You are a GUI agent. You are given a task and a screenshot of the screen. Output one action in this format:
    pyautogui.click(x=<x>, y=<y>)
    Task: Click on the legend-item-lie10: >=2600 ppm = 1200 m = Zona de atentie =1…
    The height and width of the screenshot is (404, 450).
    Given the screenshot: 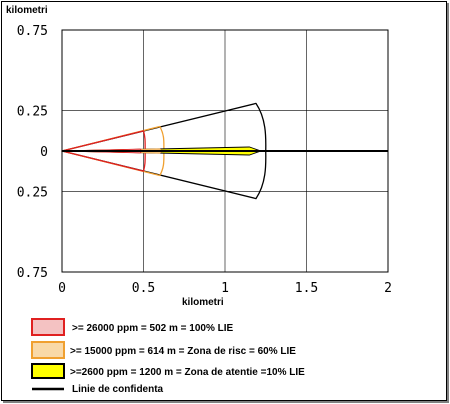 What is the action you would take?
    pyautogui.click(x=168, y=371)
    